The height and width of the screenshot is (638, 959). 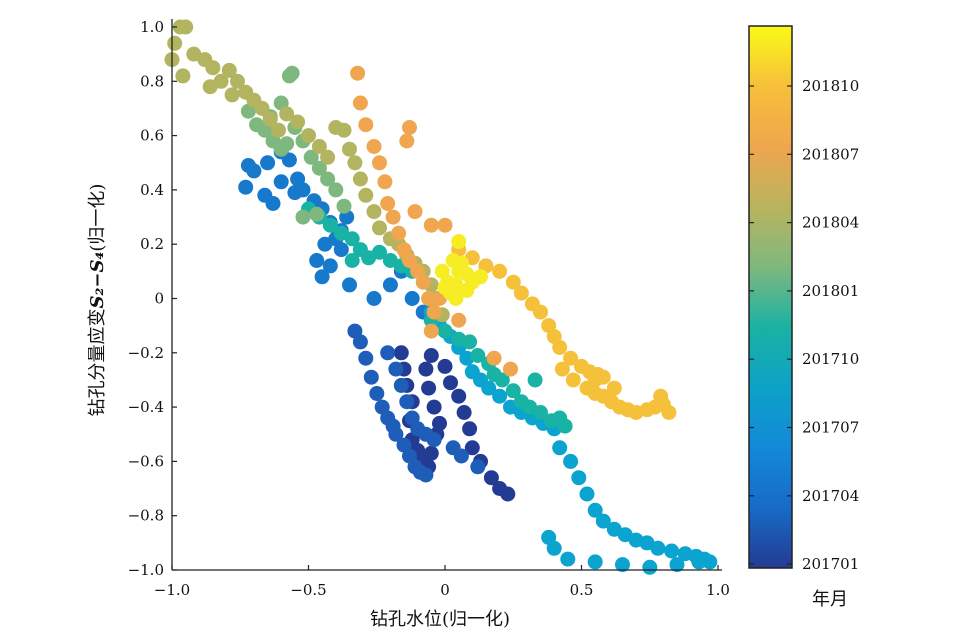 I want to click on y-axis-label: 钻孔分量应变S₂−S₄(归一化), so click(x=97, y=300).